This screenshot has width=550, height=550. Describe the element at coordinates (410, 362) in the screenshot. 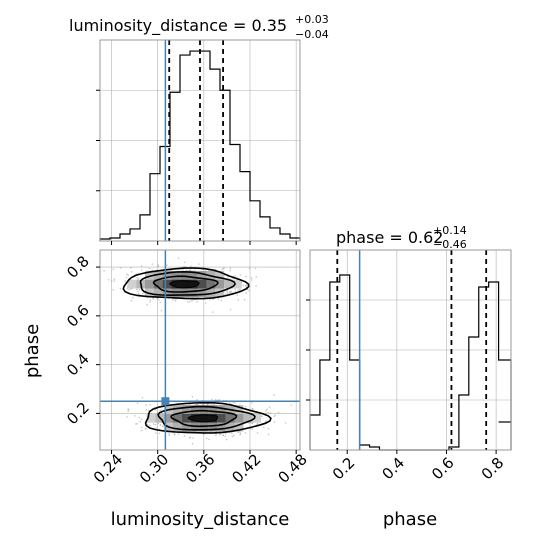

I see `phase-hist-histogram-bars` at that location.